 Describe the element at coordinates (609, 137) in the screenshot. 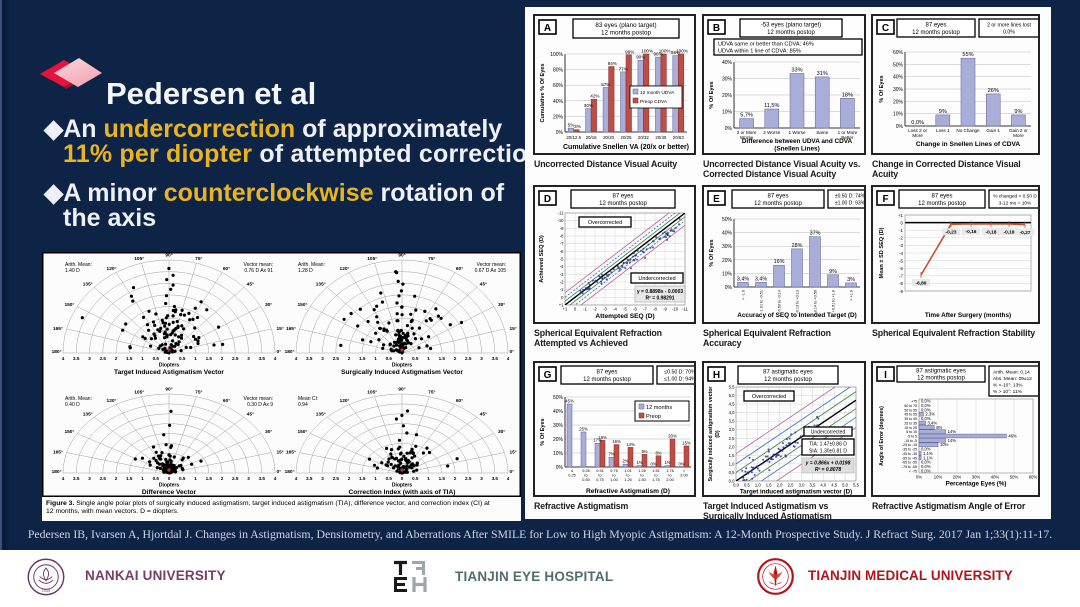

I see `svg-text: 20/20` at that location.